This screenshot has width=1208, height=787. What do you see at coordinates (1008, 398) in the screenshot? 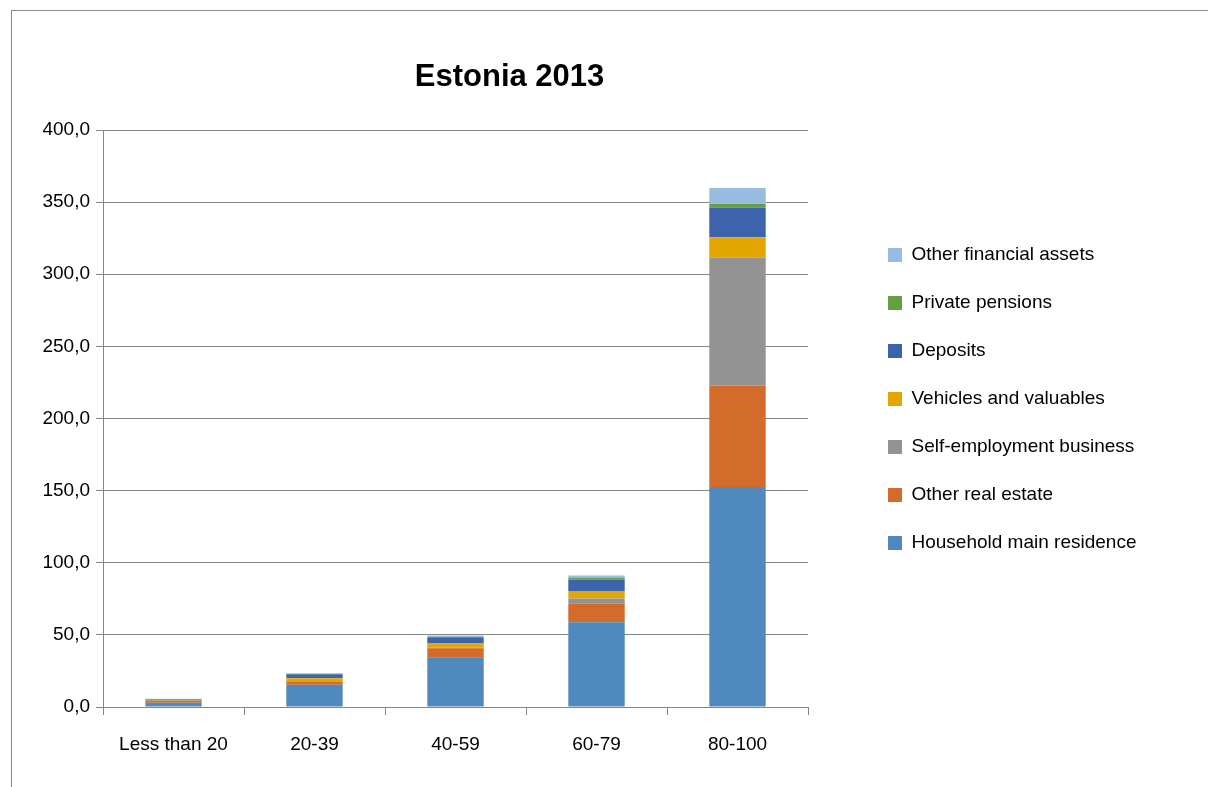
I see `legend-label: Vehicles and valuables` at bounding box center [1008, 398].